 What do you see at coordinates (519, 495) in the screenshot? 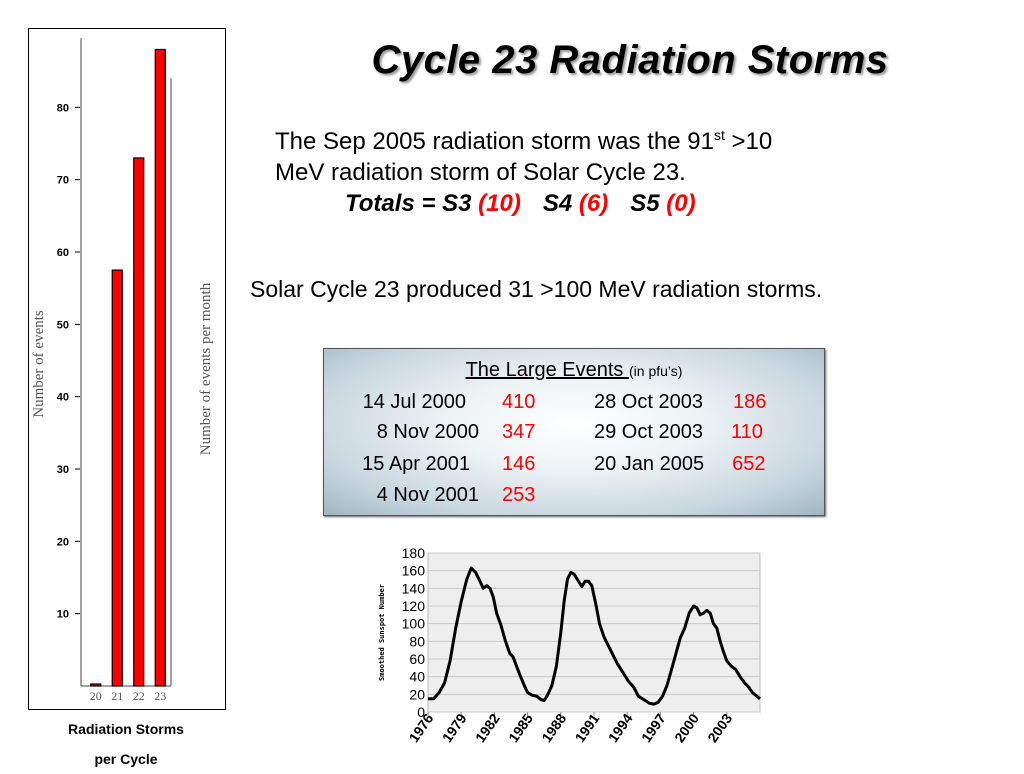
I see `event-value: 253` at bounding box center [519, 495].